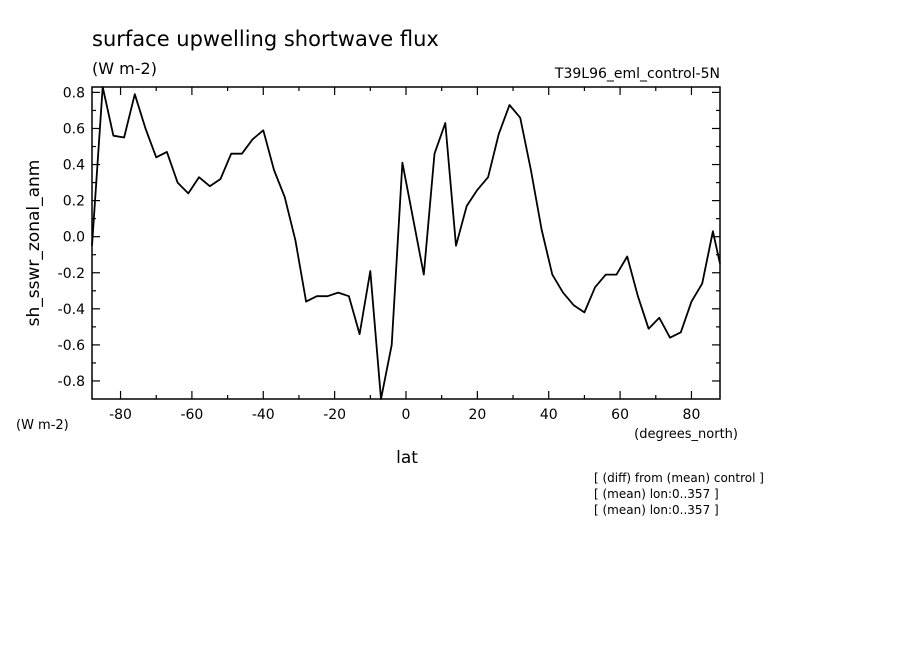 The width and height of the screenshot is (904, 654). What do you see at coordinates (406, 415) in the screenshot?
I see `x-tick-label: 0` at bounding box center [406, 415].